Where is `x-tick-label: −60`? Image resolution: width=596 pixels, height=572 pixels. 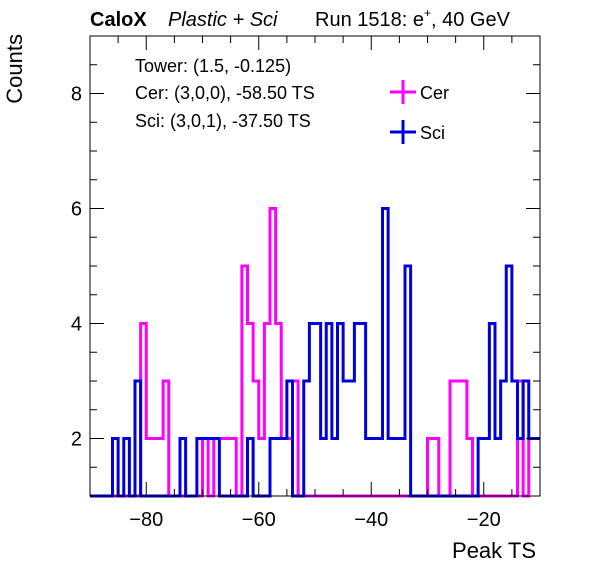
x-tick-label: −60 is located at coordinates (259, 520).